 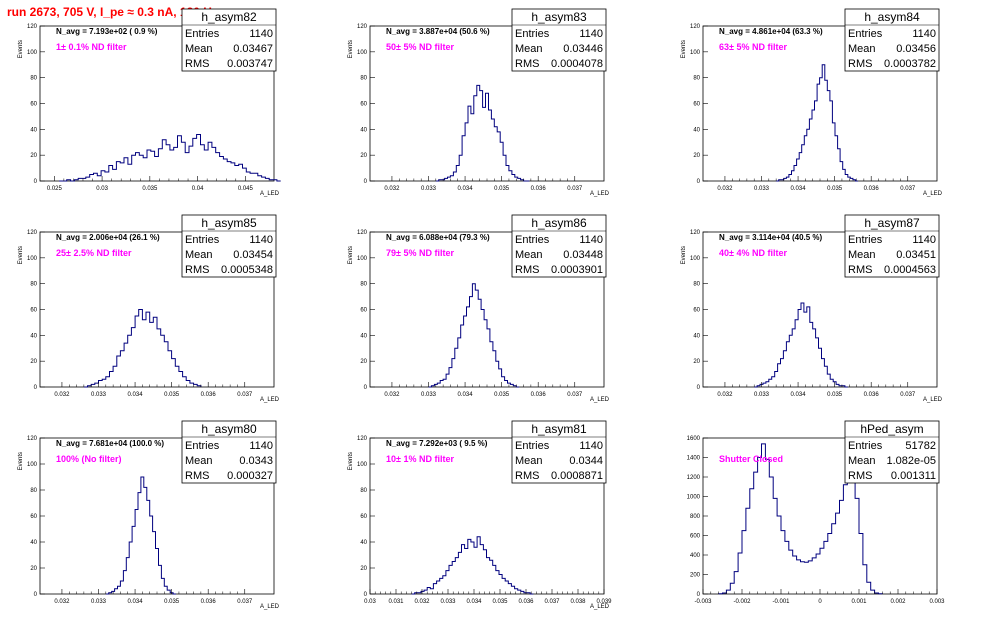 I want to click on stats-title: h_asym84, so click(x=892, y=17).